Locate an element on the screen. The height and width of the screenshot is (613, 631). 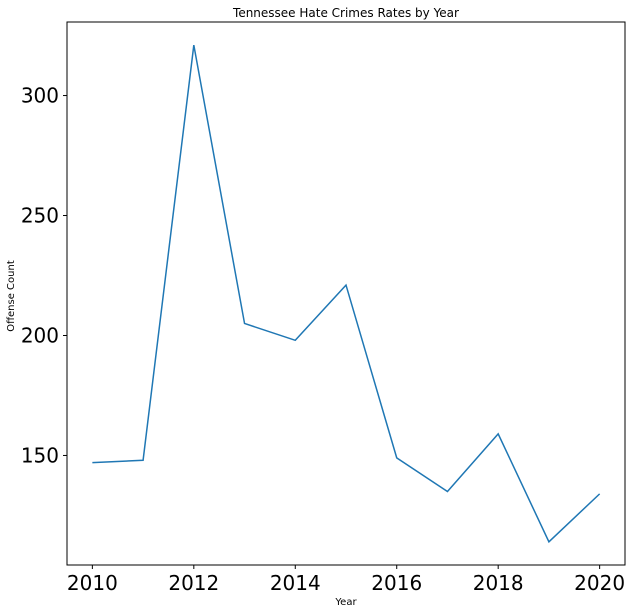
y-tick-label: 250 is located at coordinates (40, 216).